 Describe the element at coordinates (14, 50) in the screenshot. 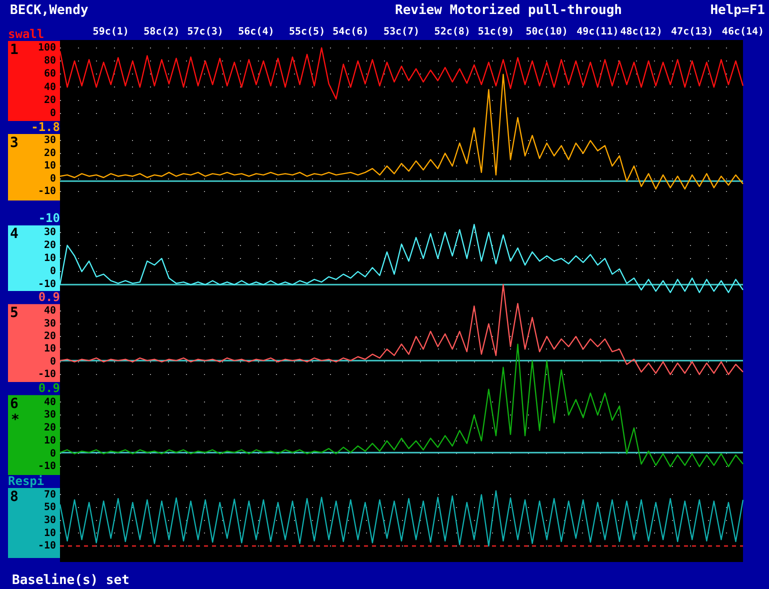

I see `text: 1` at that location.